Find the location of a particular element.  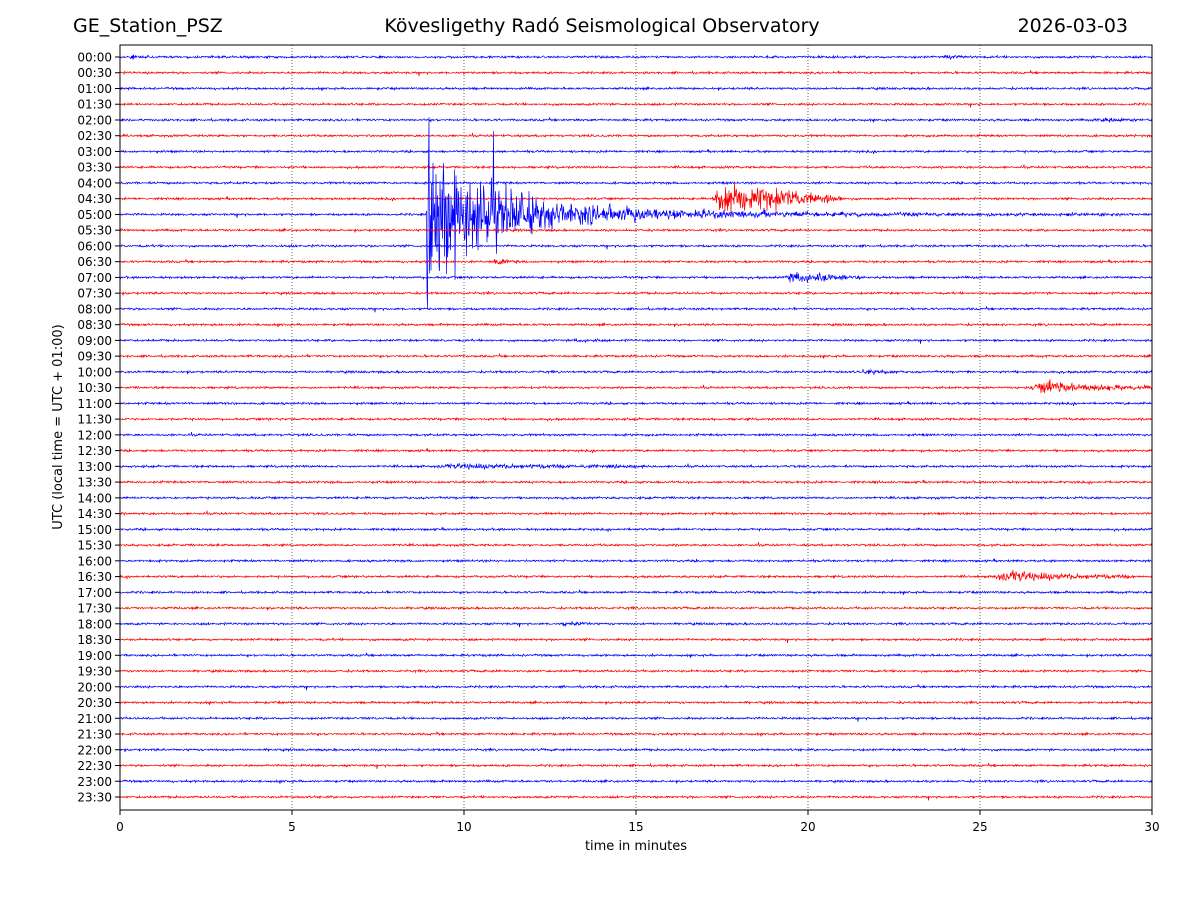

y-tick-label: 00:30 is located at coordinates (94, 73).